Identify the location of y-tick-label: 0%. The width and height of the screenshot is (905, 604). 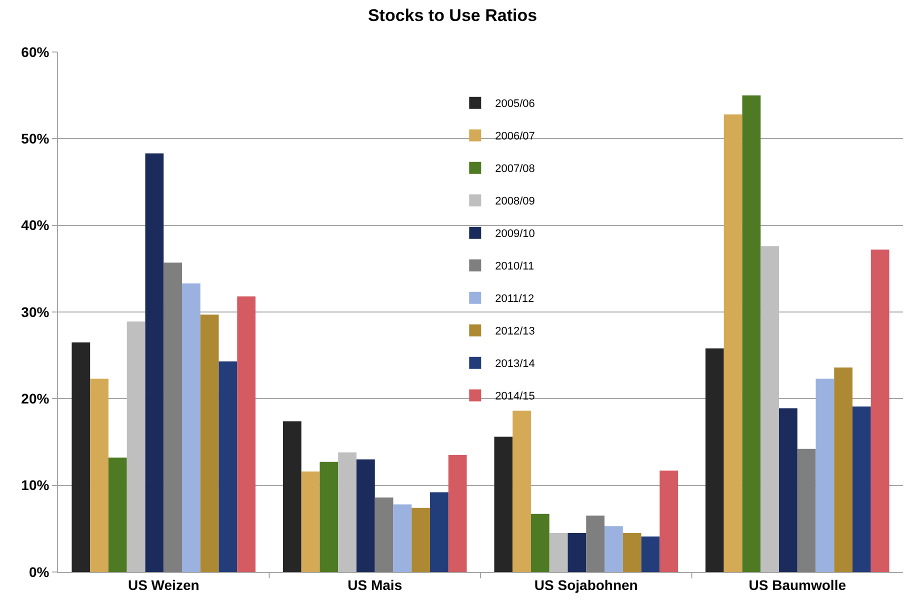
(39, 572).